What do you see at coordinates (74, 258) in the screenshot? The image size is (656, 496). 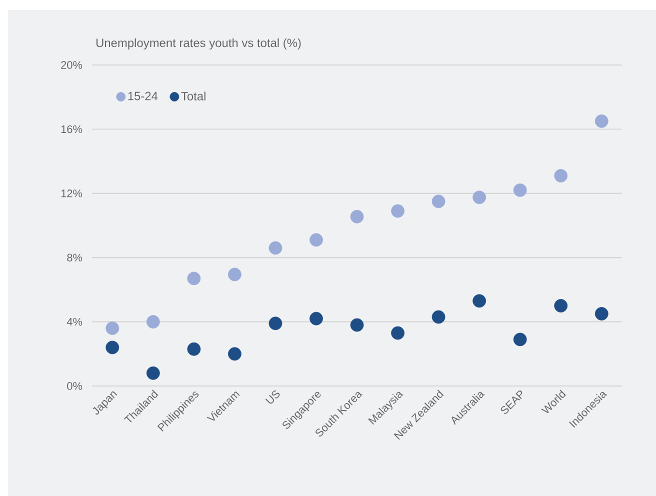 I see `y-tick-label: 8%` at bounding box center [74, 258].